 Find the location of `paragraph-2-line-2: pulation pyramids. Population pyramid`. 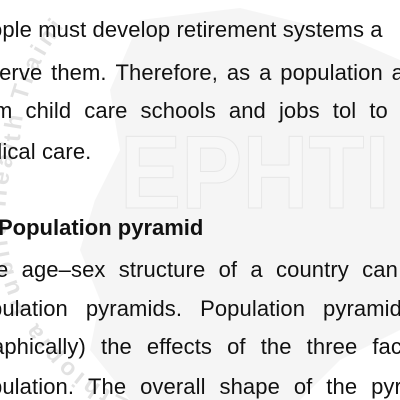

paragraph-2-line-2: pulation pyramids. Population pyramid is located at coordinates (200, 309).